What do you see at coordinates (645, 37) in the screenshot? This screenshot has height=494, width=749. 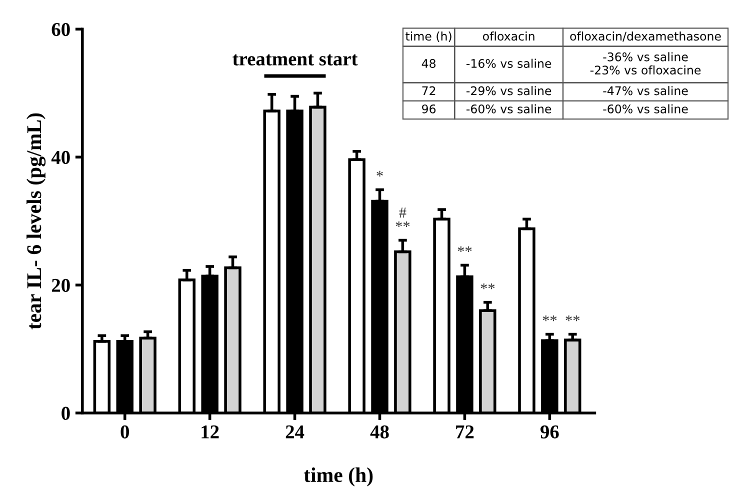 I see `annotation: ofloxacin/dexamethasone` at bounding box center [645, 37].